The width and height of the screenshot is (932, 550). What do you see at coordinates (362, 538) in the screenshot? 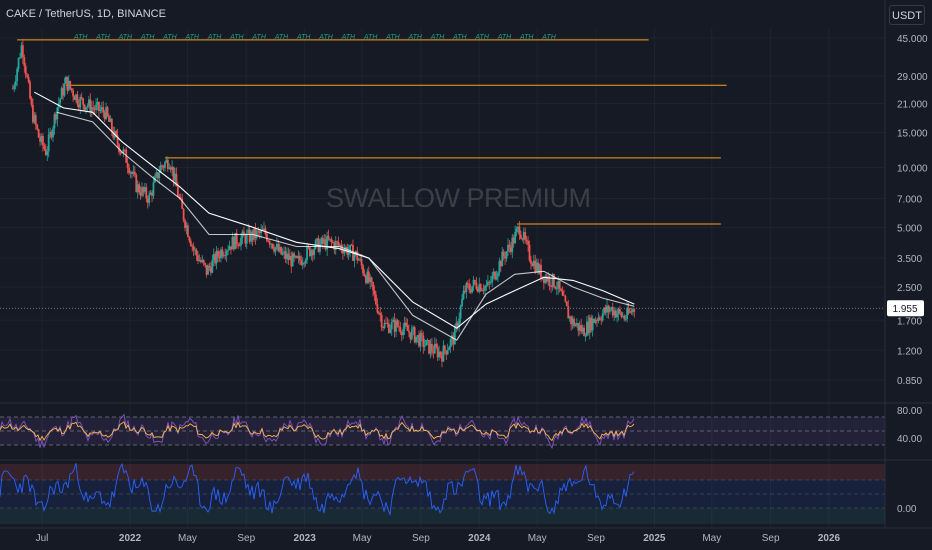
I see `x-tick-label: May` at bounding box center [362, 538].